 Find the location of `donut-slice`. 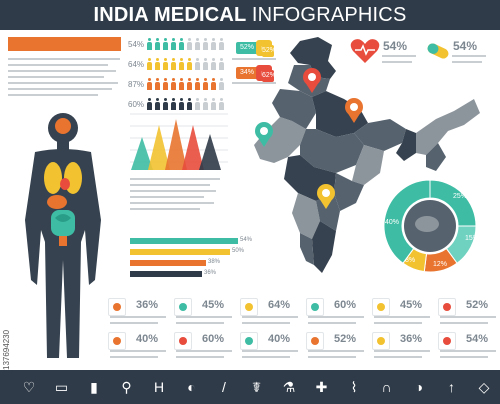

donut-slice is located at coordinates (407, 221).